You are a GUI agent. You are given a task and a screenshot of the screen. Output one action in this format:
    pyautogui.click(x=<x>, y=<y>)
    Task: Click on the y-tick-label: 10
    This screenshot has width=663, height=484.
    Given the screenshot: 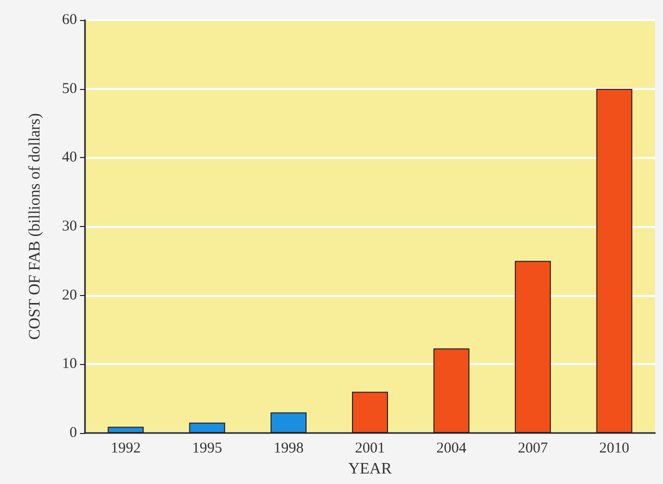 What is the action you would take?
    pyautogui.click(x=69, y=364)
    